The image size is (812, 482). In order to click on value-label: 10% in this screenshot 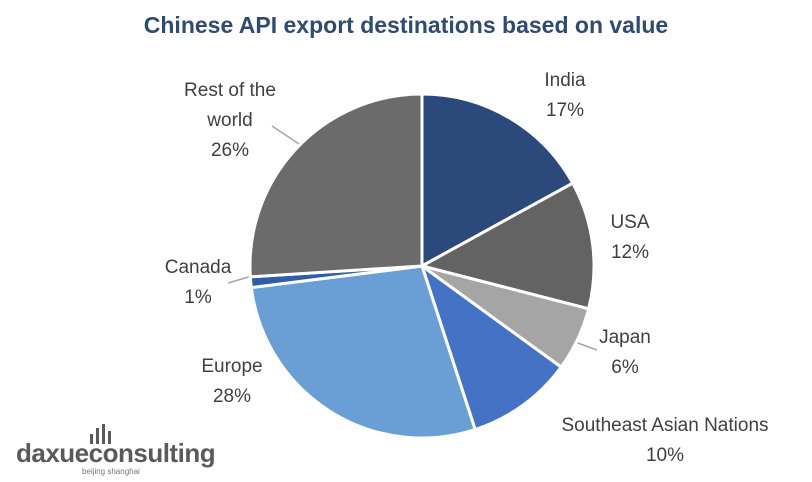, I will do `click(665, 455)`.